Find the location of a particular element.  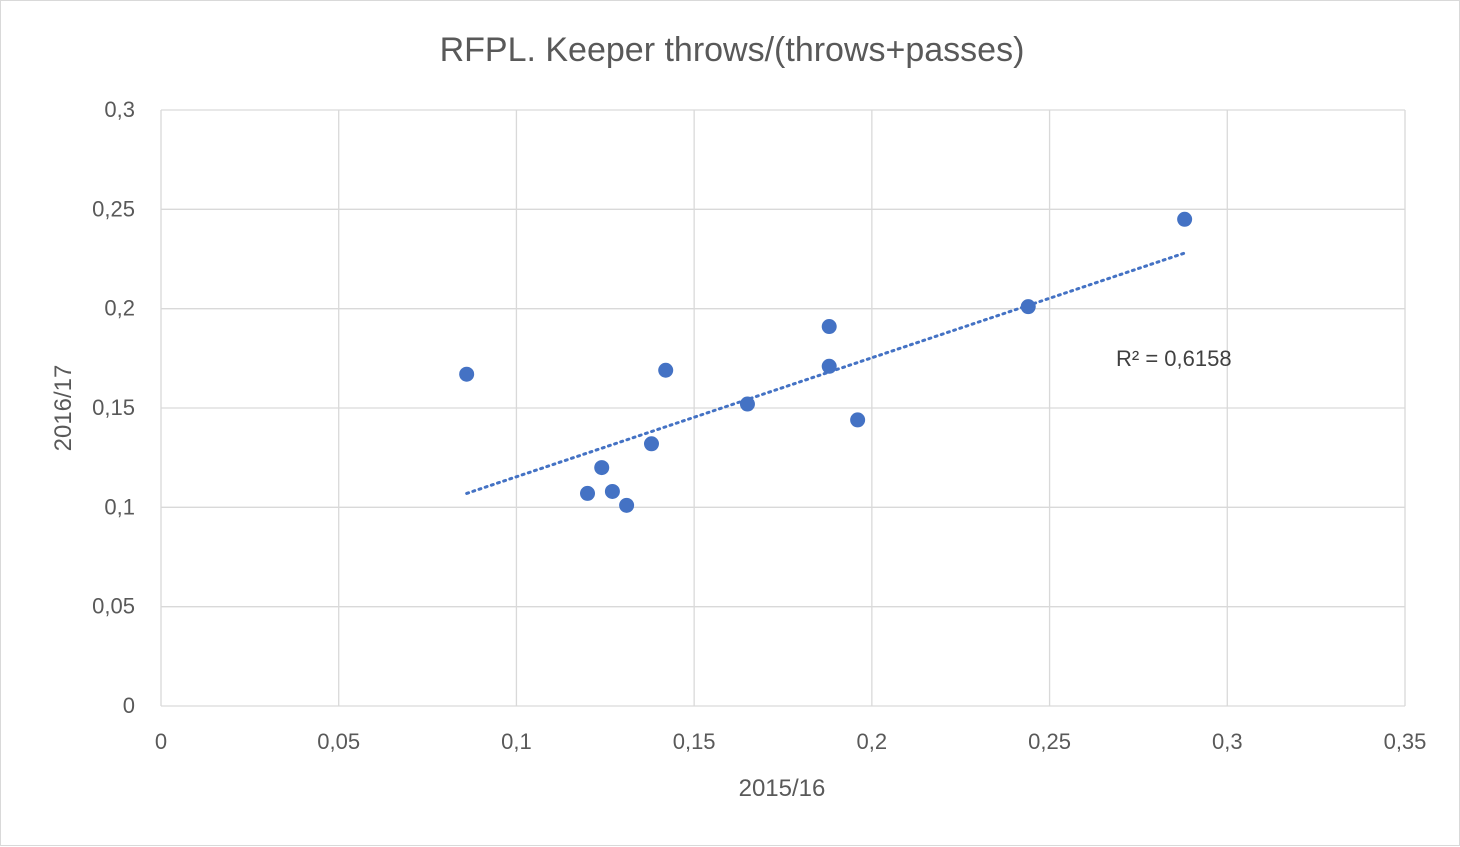

r-squared-label: R² = 0,6158 is located at coordinates (1174, 358).